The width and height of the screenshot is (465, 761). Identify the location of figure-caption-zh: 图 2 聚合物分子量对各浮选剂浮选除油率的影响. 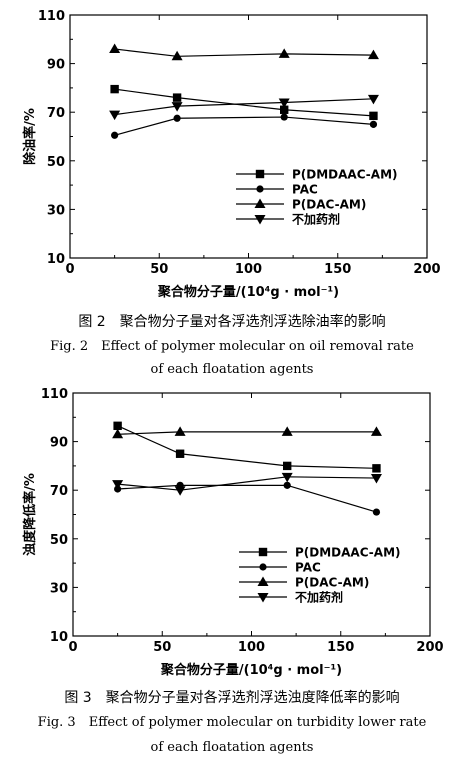
(231, 321).